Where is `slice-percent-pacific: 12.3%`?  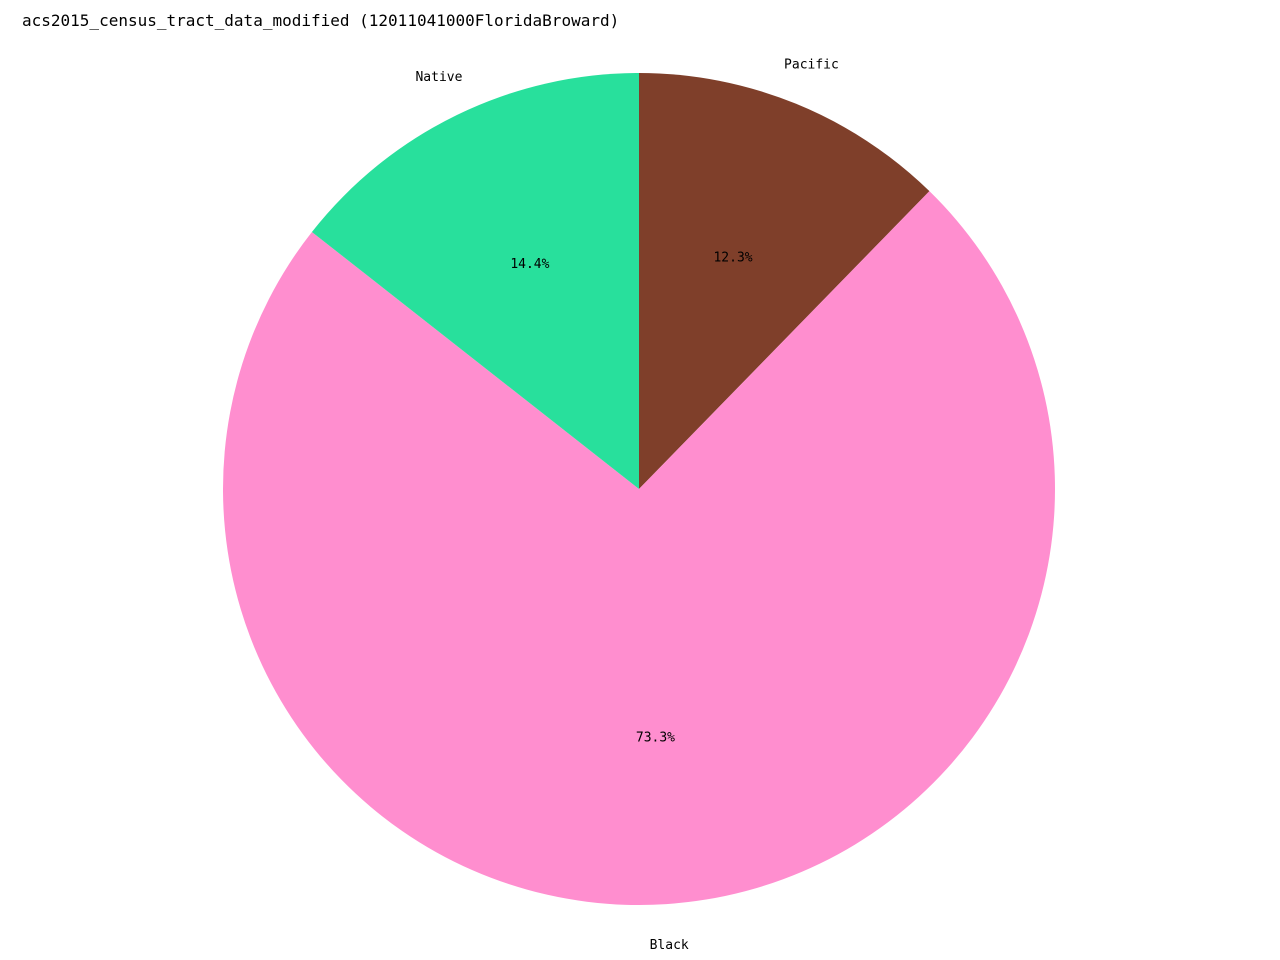 slice-percent-pacific: 12.3% is located at coordinates (732, 257).